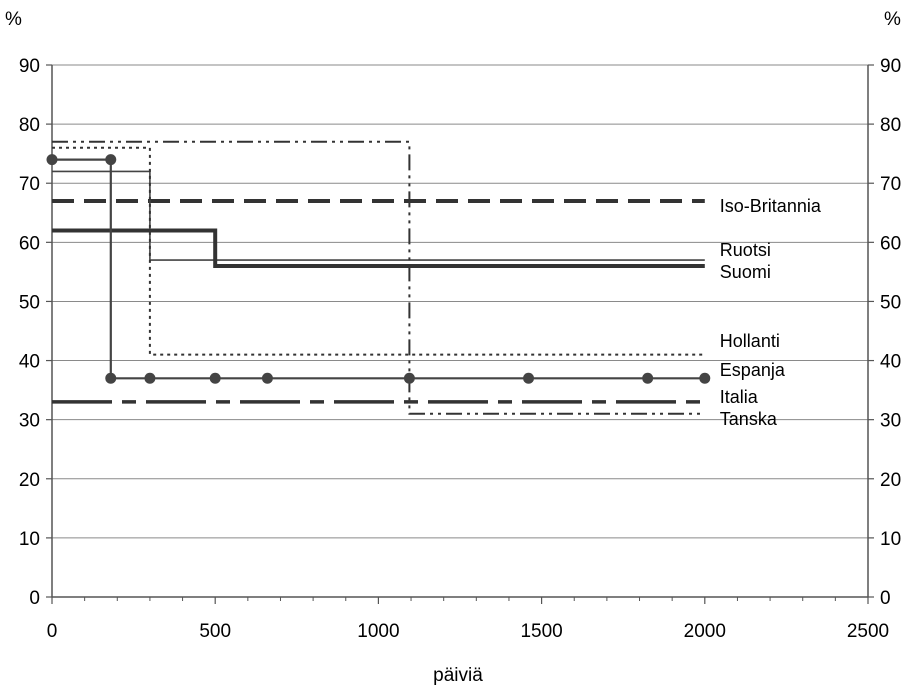  I want to click on series-label-ruotsi: Ruotsi, so click(745, 250).